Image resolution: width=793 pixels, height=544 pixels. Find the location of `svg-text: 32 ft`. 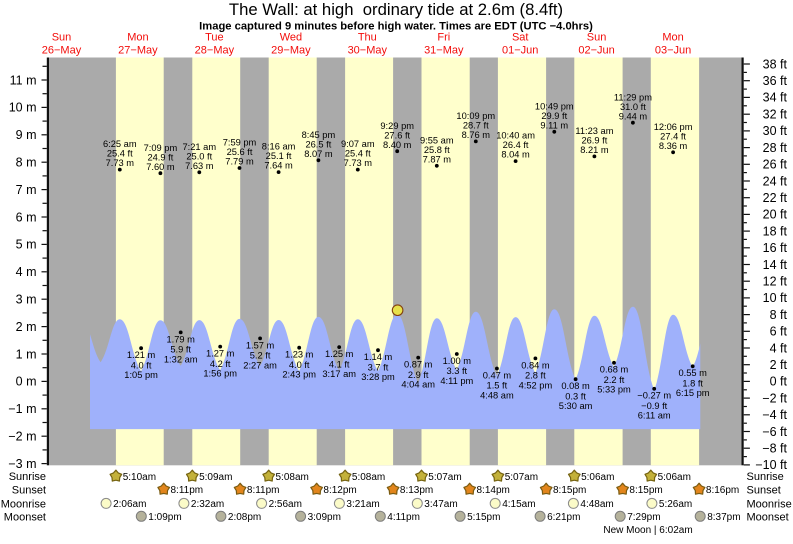

svg-text: 32 ft is located at coordinates (775, 115).